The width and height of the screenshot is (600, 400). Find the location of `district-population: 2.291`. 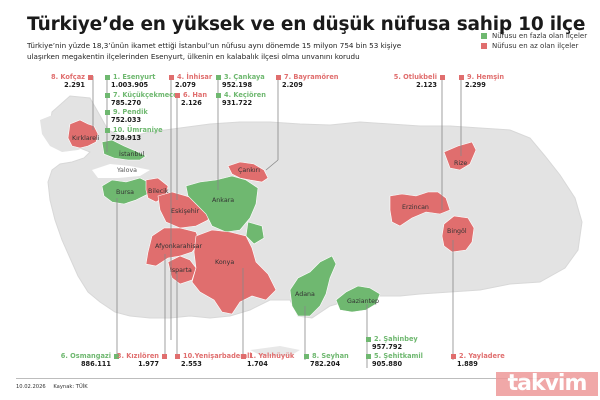

district-population: 2.291 is located at coordinates (74, 85).